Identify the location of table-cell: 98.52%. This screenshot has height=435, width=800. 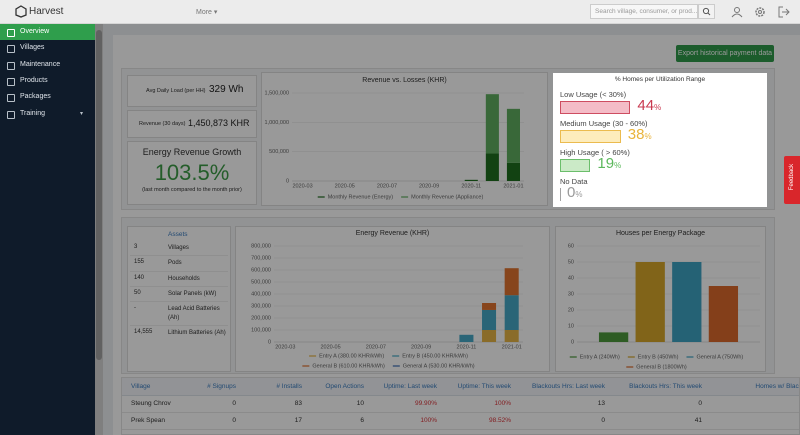
(499, 420).